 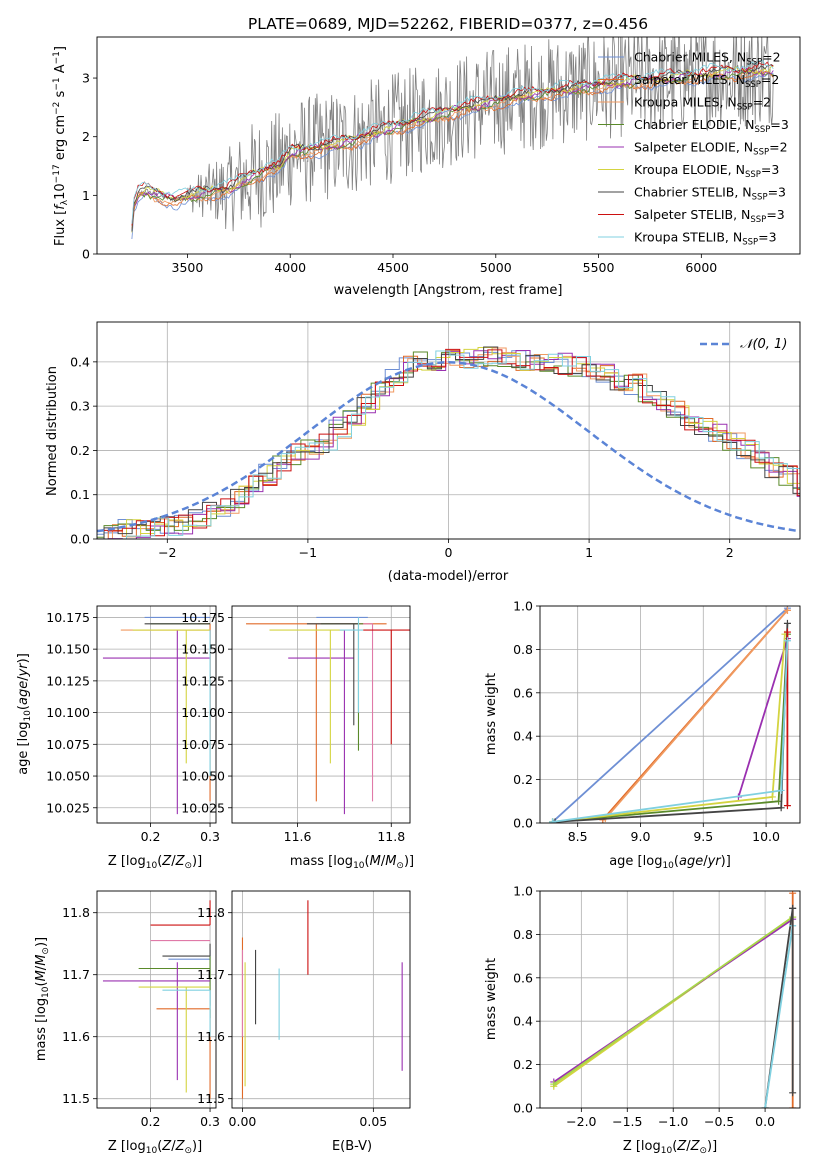 What do you see at coordinates (321, 714) in the screenshot?
I see `age-vs-mass-frame` at bounding box center [321, 714].